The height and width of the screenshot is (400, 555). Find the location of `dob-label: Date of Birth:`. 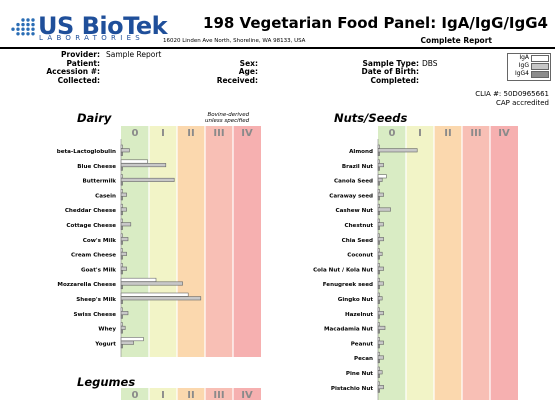

dob-label: Date of Birth: is located at coordinates (390, 72).